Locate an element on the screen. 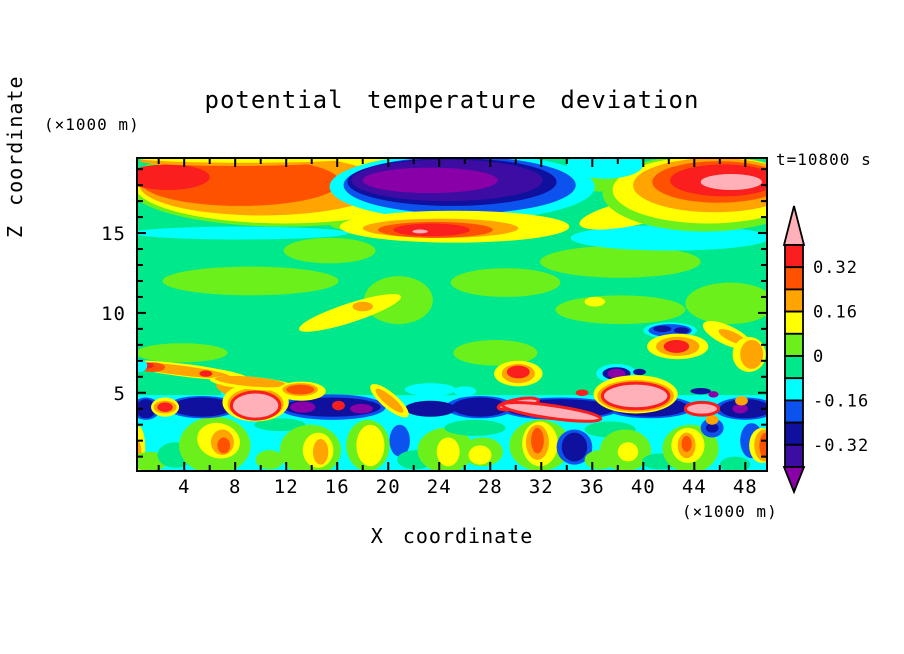  x-axis-unit-label: (×1000 m) is located at coordinates (730, 511).